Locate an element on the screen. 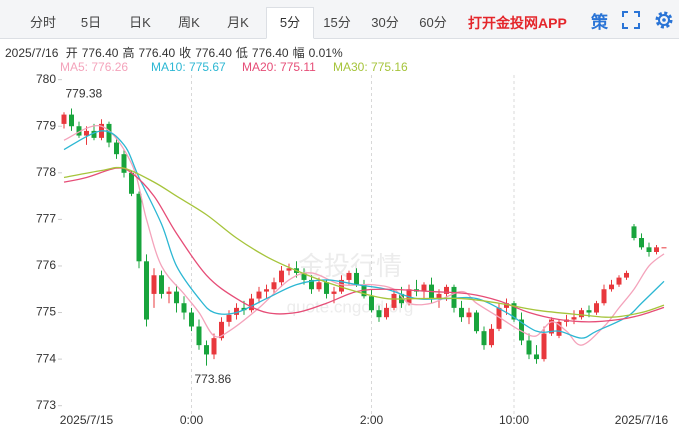 The width and height of the screenshot is (679, 428). legend-entry: MA5: 776.26 is located at coordinates (94, 67).